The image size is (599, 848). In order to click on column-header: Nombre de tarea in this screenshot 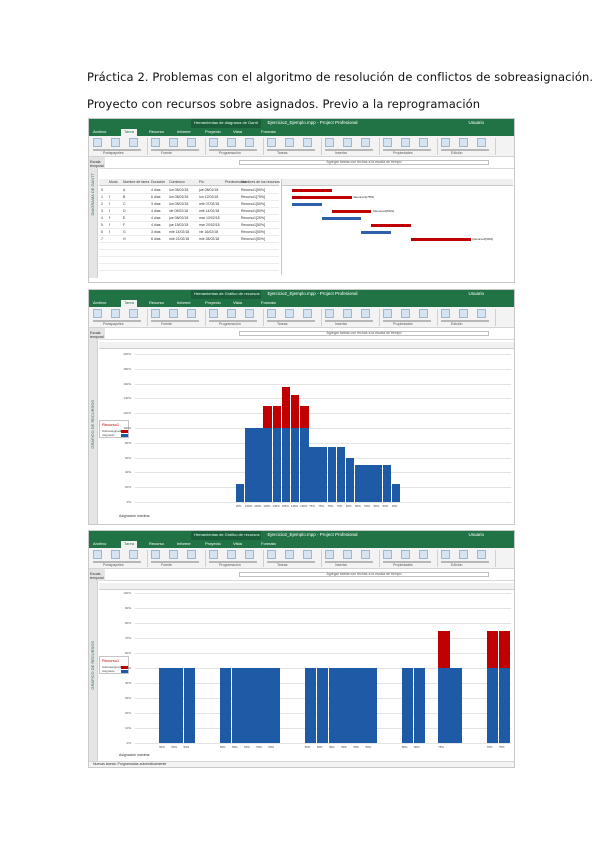, I will do `click(136, 182)`.